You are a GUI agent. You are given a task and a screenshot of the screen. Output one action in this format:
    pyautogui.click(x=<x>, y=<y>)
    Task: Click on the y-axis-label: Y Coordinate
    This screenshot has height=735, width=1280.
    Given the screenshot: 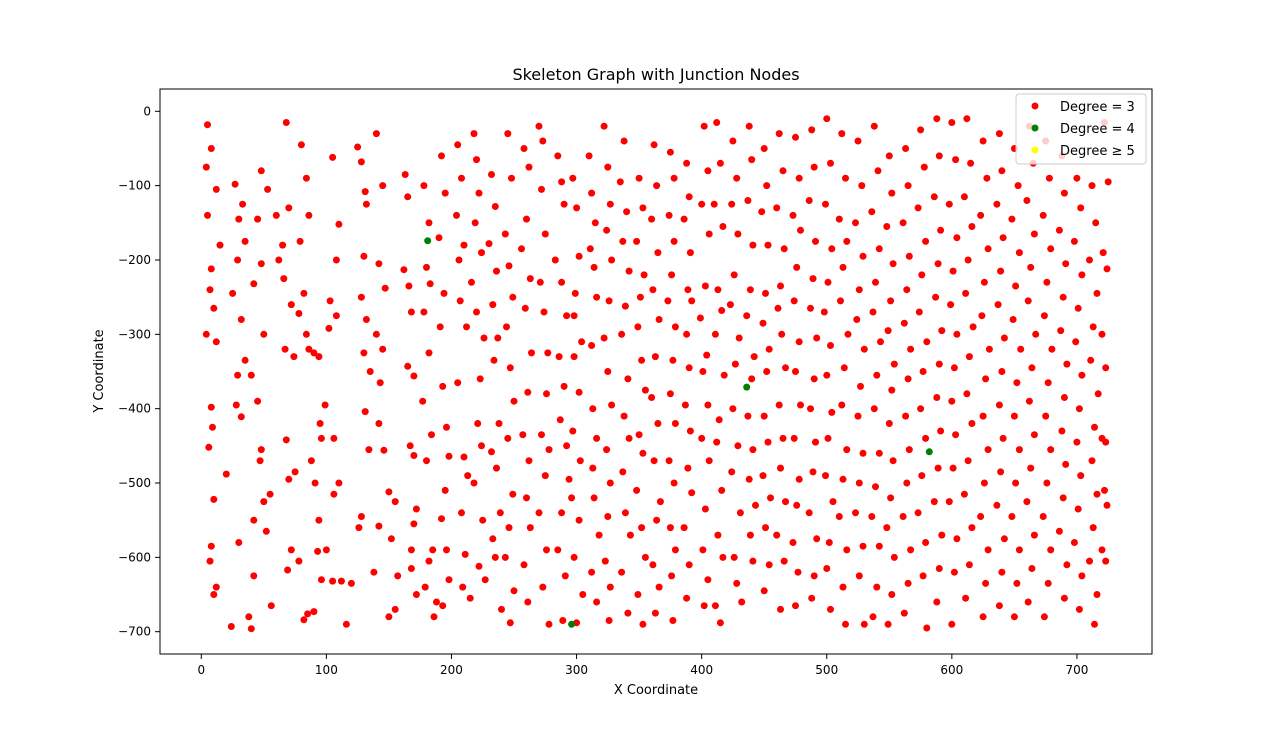 What is the action you would take?
    pyautogui.click(x=99, y=371)
    